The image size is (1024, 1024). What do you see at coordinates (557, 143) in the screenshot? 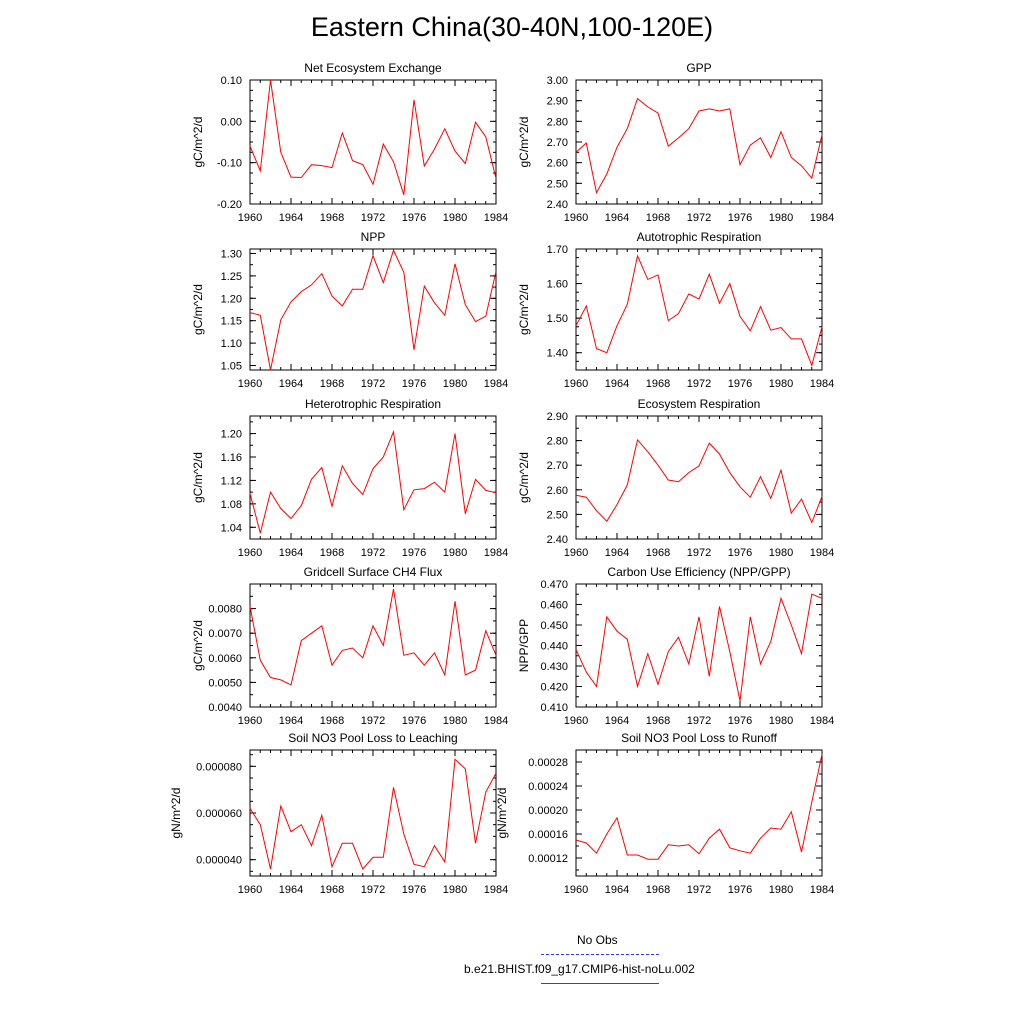
I see `y-tick-label: 2.70` at bounding box center [557, 143].